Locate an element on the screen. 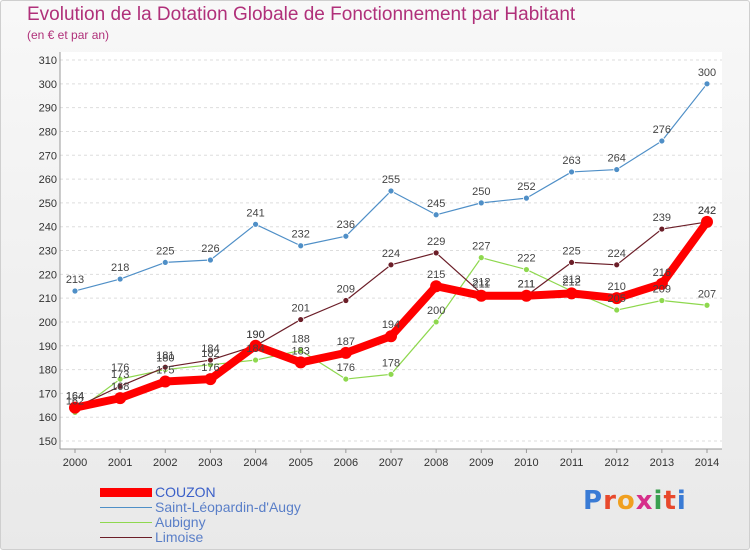 This screenshot has height=550, width=750. data-label-limoise: 229 is located at coordinates (436, 242).